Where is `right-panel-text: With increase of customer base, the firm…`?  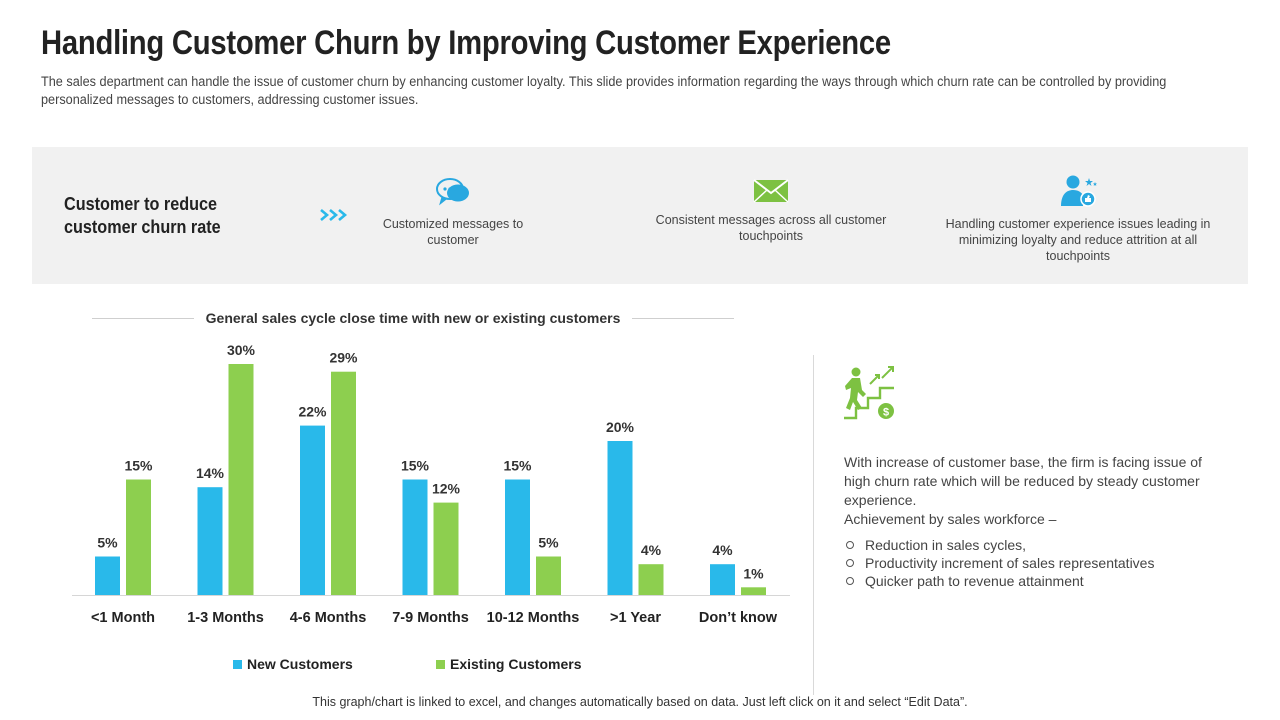 right-panel-text: With increase of customer base, the firm… is located at coordinates (1029, 491).